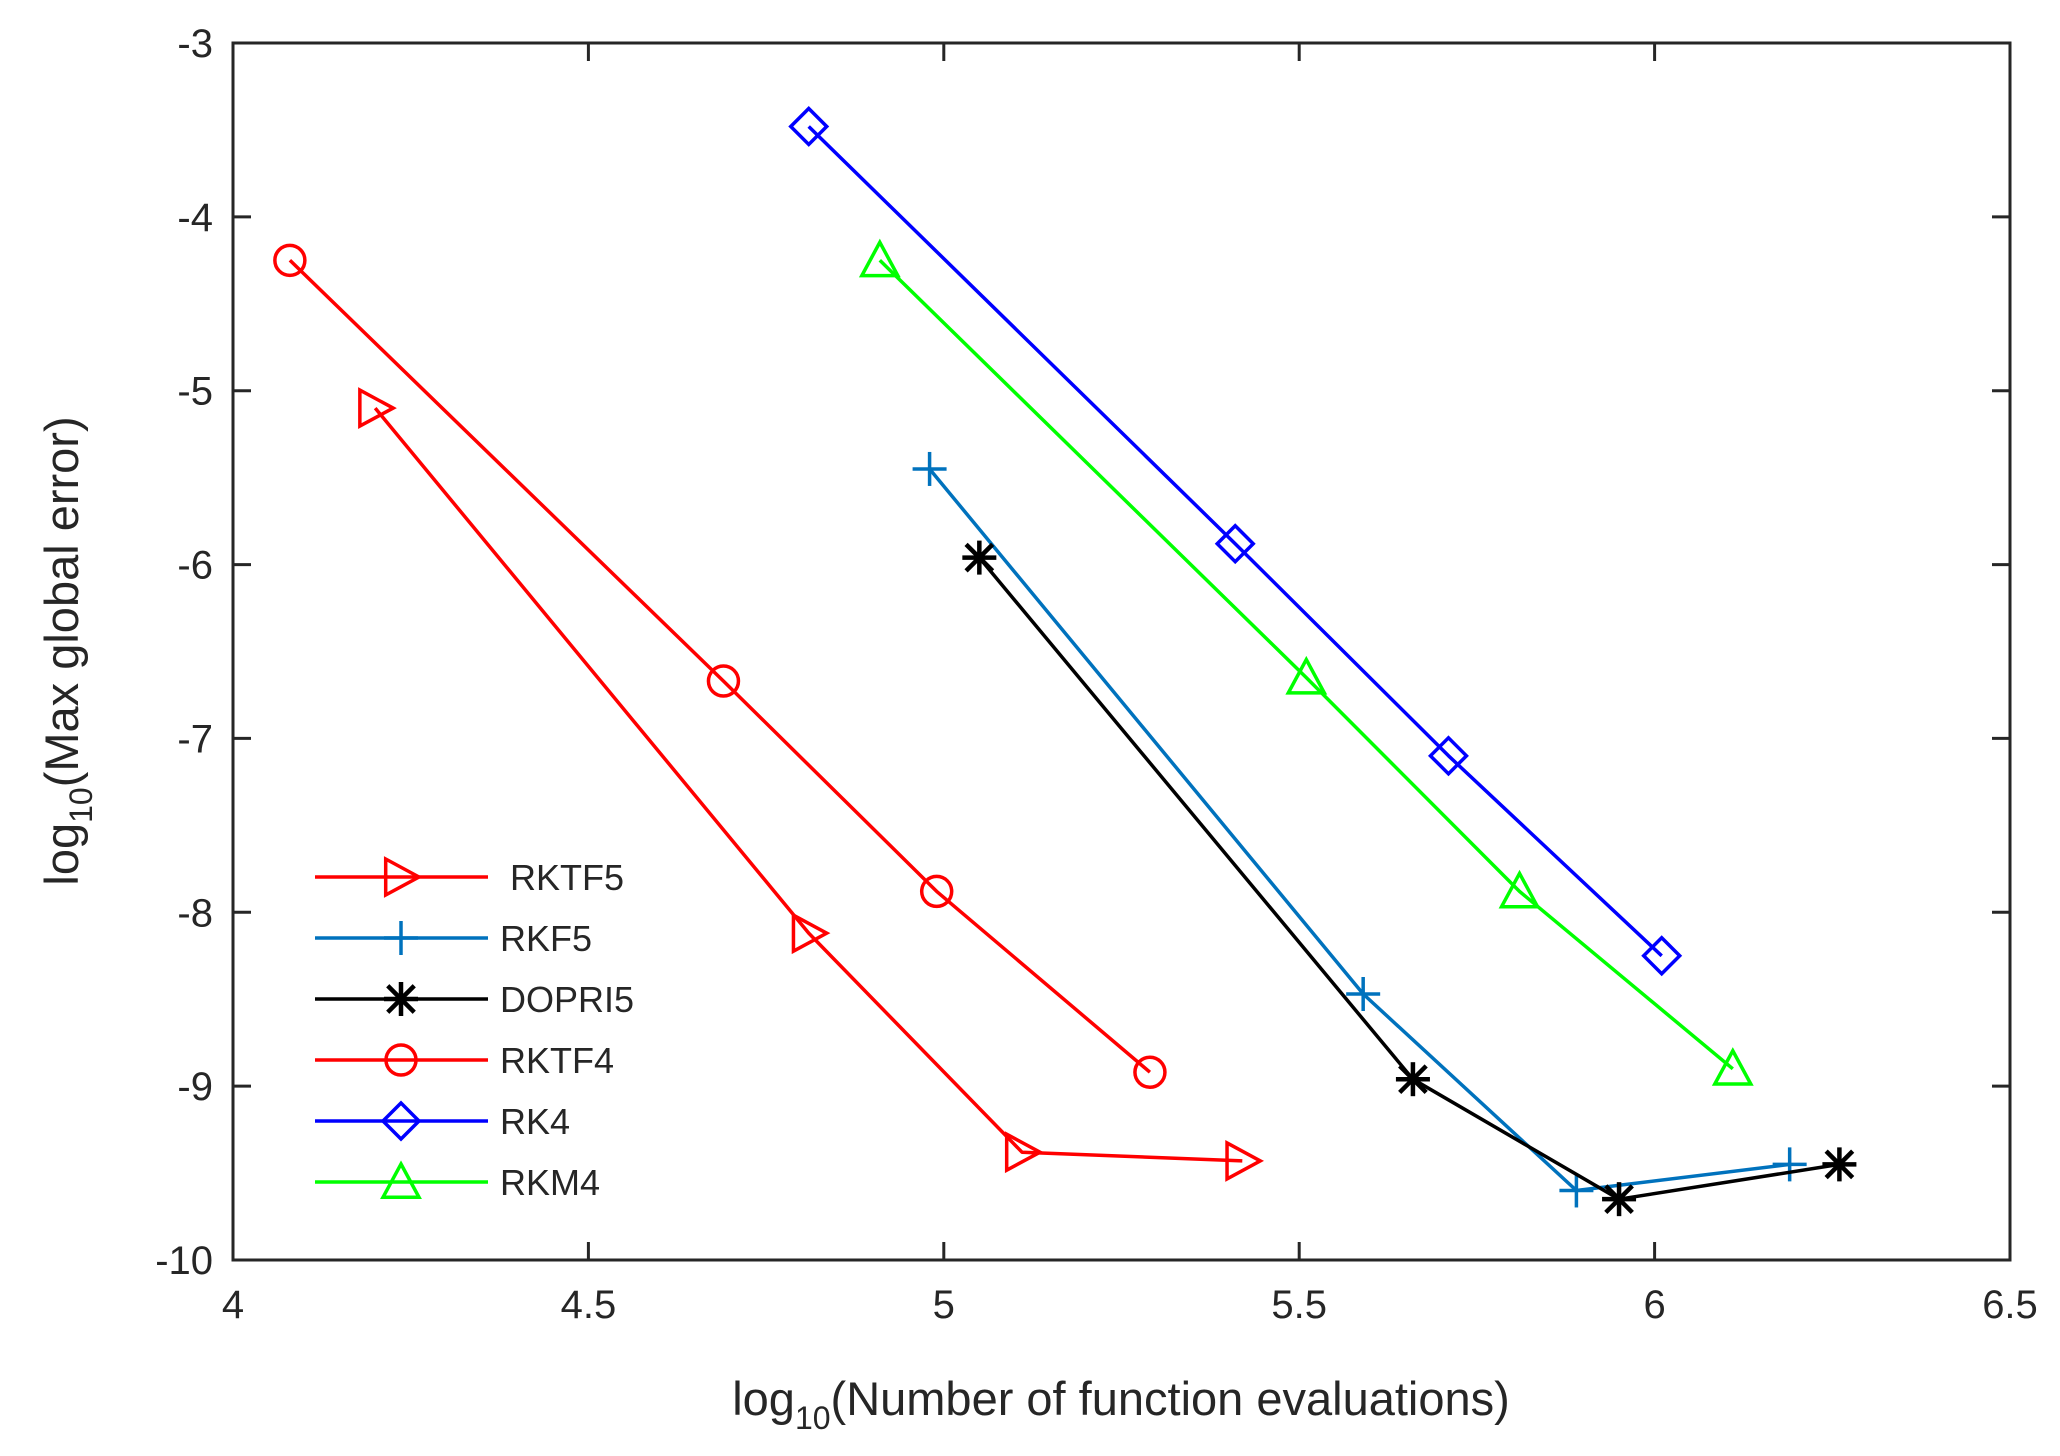  I want to click on legend-entry-rk4: RK4, so click(442, 1121).